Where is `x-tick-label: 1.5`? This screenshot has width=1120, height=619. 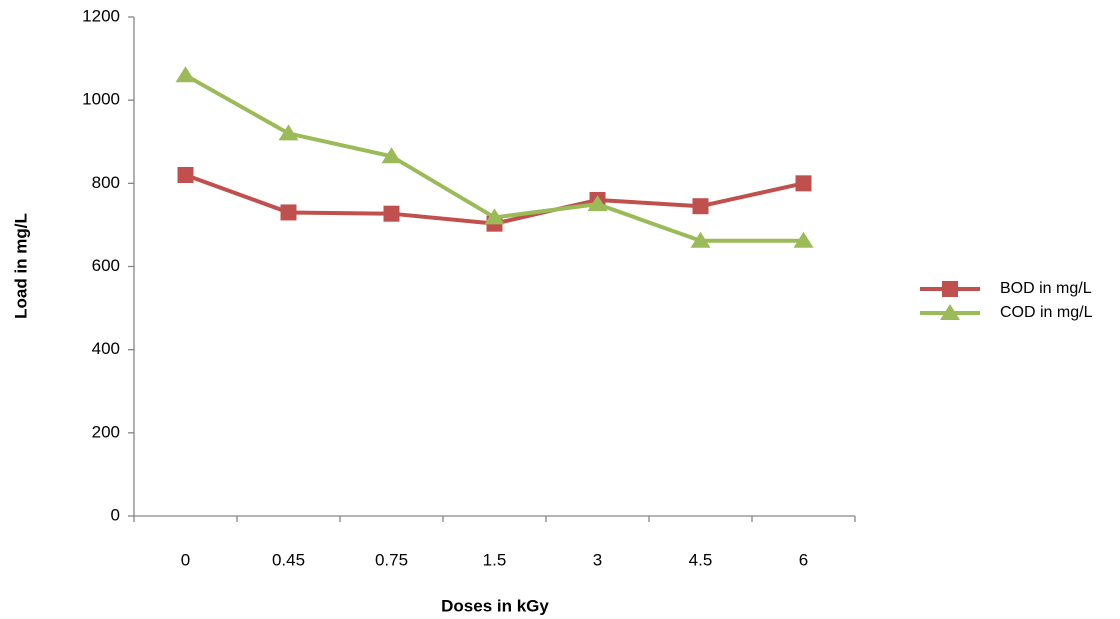
x-tick-label: 1.5 is located at coordinates (495, 559).